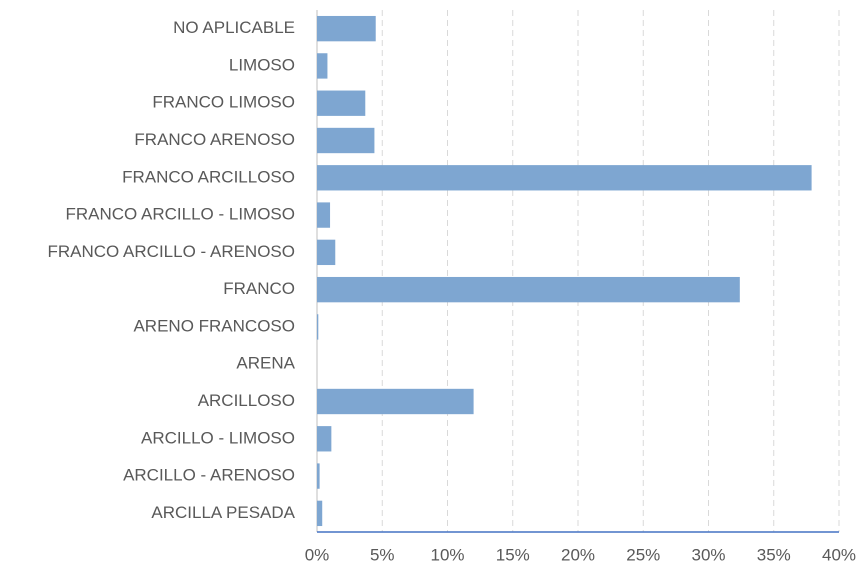  Describe the element at coordinates (214, 139) in the screenshot. I see `y-tick-label: FRANCO ARENOSO` at that location.